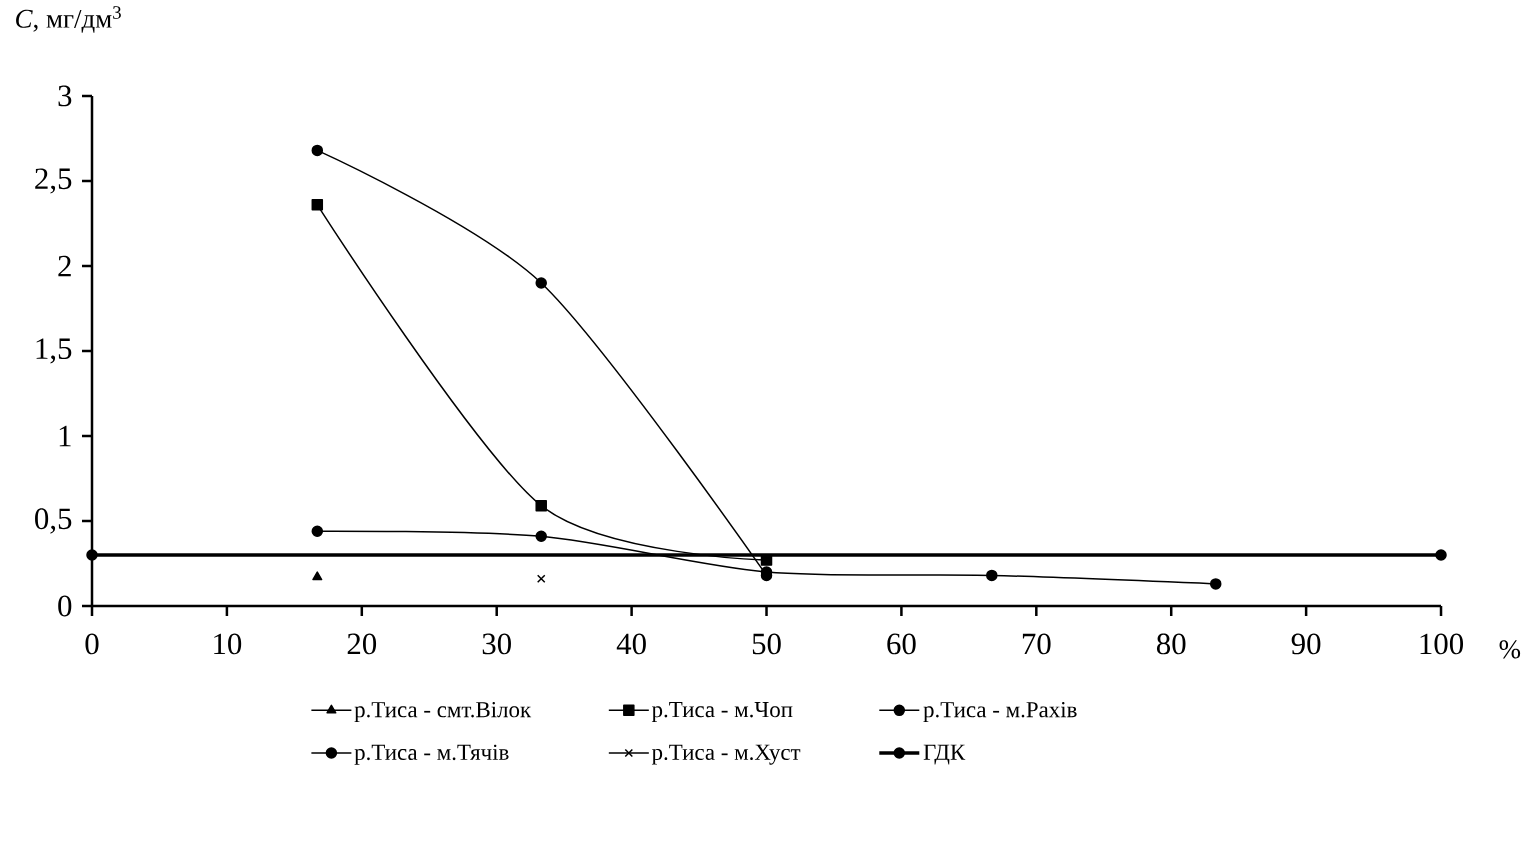 Image resolution: width=1527 pixels, height=844 pixels. I want to click on x-tick-label: 80, so click(1171, 644).